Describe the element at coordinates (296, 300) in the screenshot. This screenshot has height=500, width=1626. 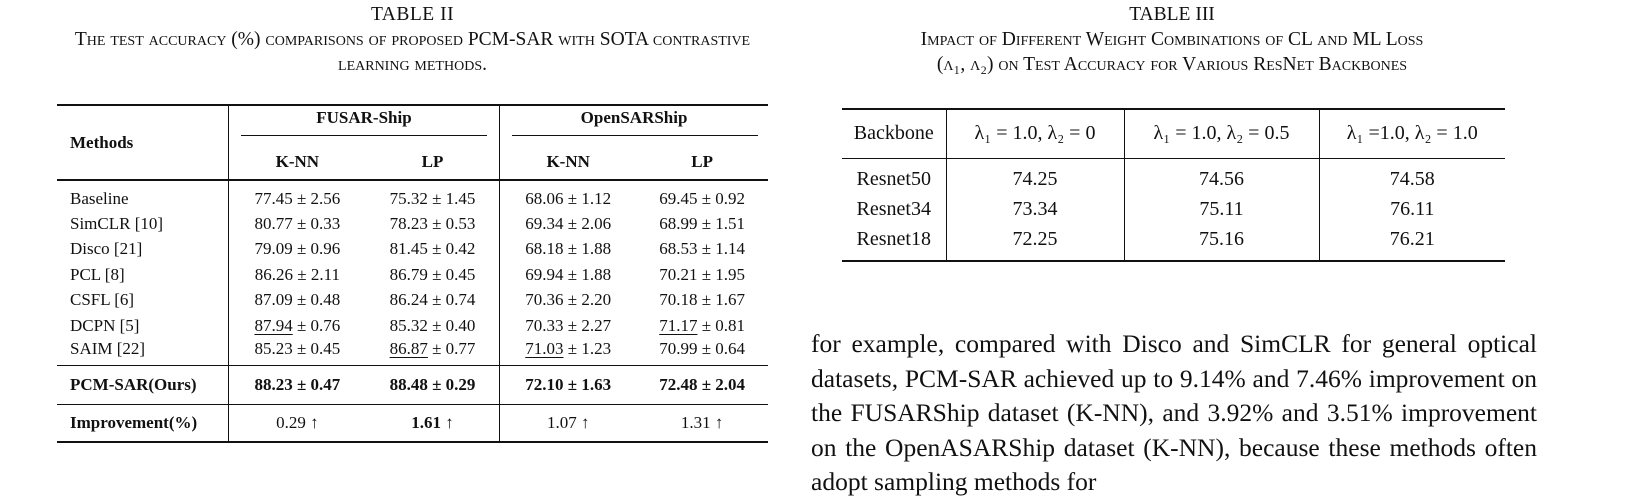
I see `cell-value: 87.09 ± 0.48` at that location.